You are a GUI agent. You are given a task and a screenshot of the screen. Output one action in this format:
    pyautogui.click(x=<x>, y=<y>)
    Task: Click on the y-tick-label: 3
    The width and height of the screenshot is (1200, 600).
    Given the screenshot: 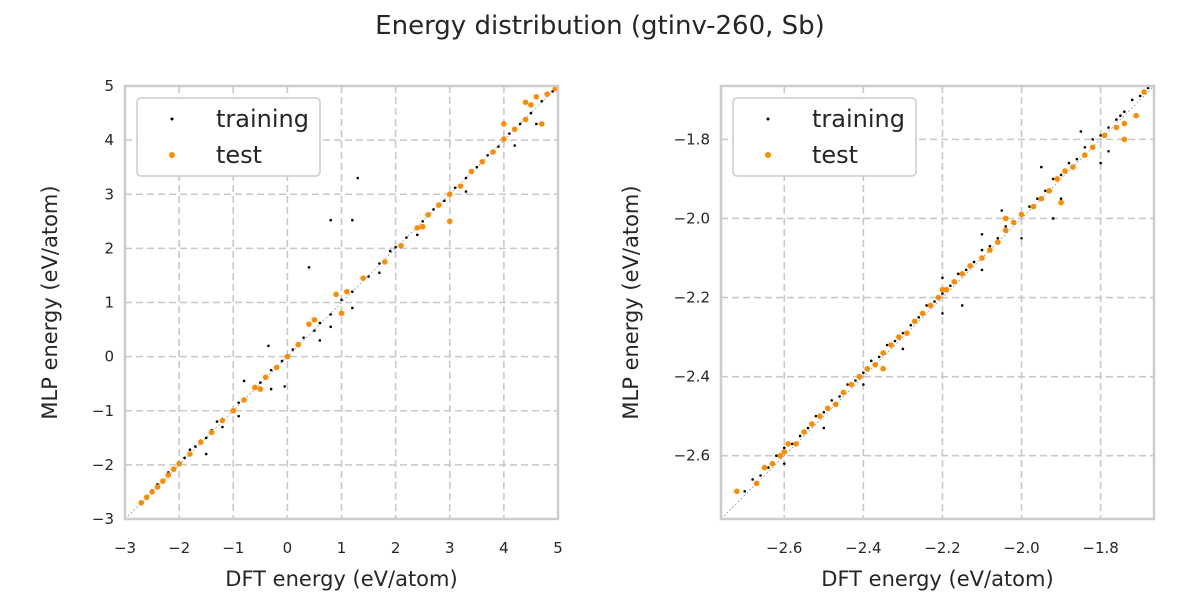 What is the action you would take?
    pyautogui.click(x=109, y=194)
    